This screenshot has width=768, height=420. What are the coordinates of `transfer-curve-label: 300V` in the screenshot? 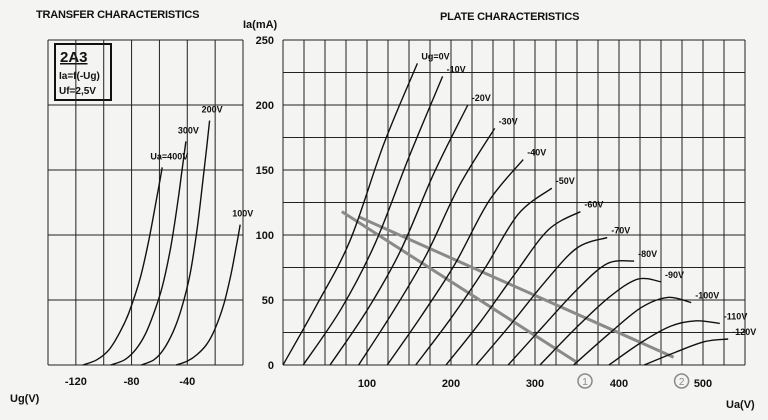 It's located at (188, 130).